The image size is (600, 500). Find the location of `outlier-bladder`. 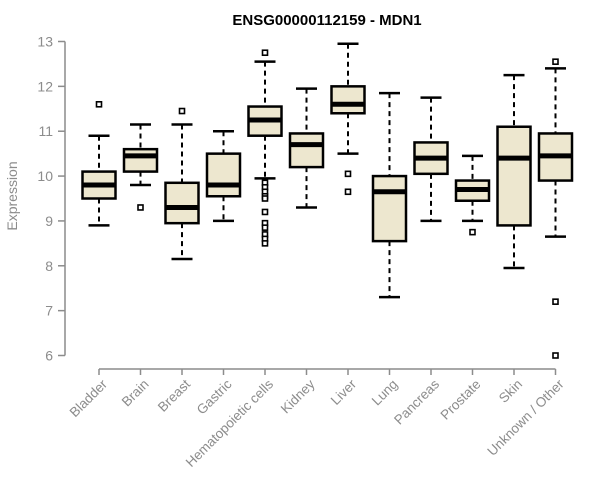

outlier-bladder is located at coordinates (99, 104).